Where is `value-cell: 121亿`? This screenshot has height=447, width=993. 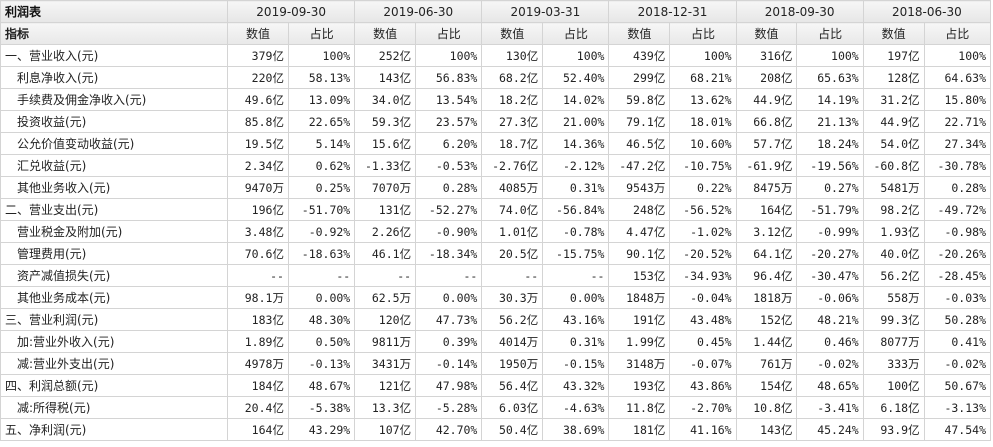 value-cell: 121亿 is located at coordinates (385, 385).